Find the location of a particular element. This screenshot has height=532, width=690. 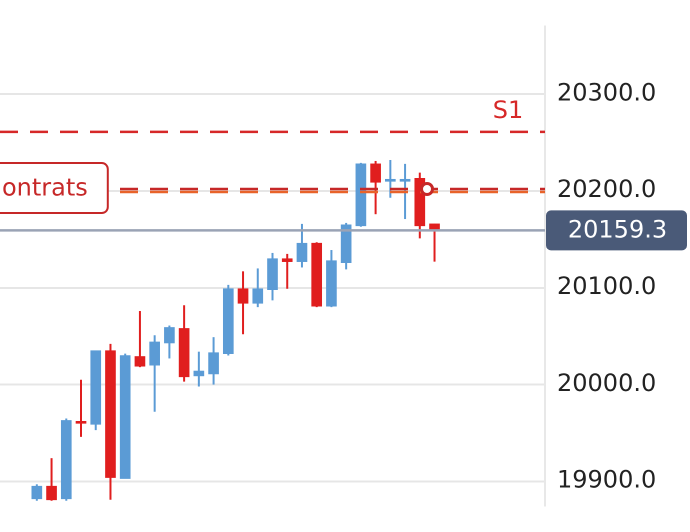

y-tick-label: 19900.0 is located at coordinates (606, 480).